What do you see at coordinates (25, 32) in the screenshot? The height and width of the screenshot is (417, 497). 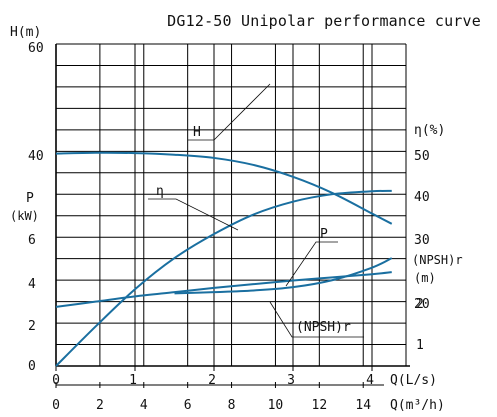 I see `h-axis-label: H(m)` at bounding box center [25, 32].